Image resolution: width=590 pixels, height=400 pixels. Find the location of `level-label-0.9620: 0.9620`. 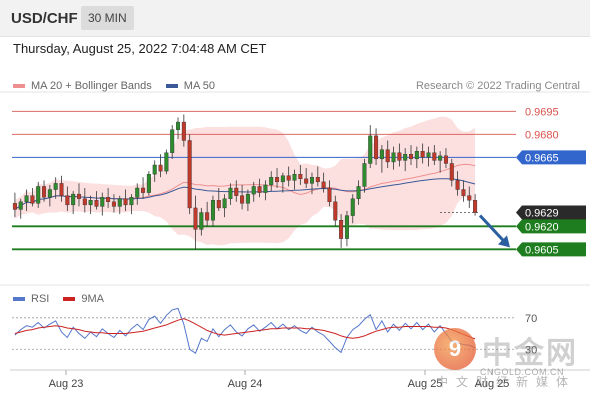

level-label-0.9620: 0.9620 is located at coordinates (542, 227).